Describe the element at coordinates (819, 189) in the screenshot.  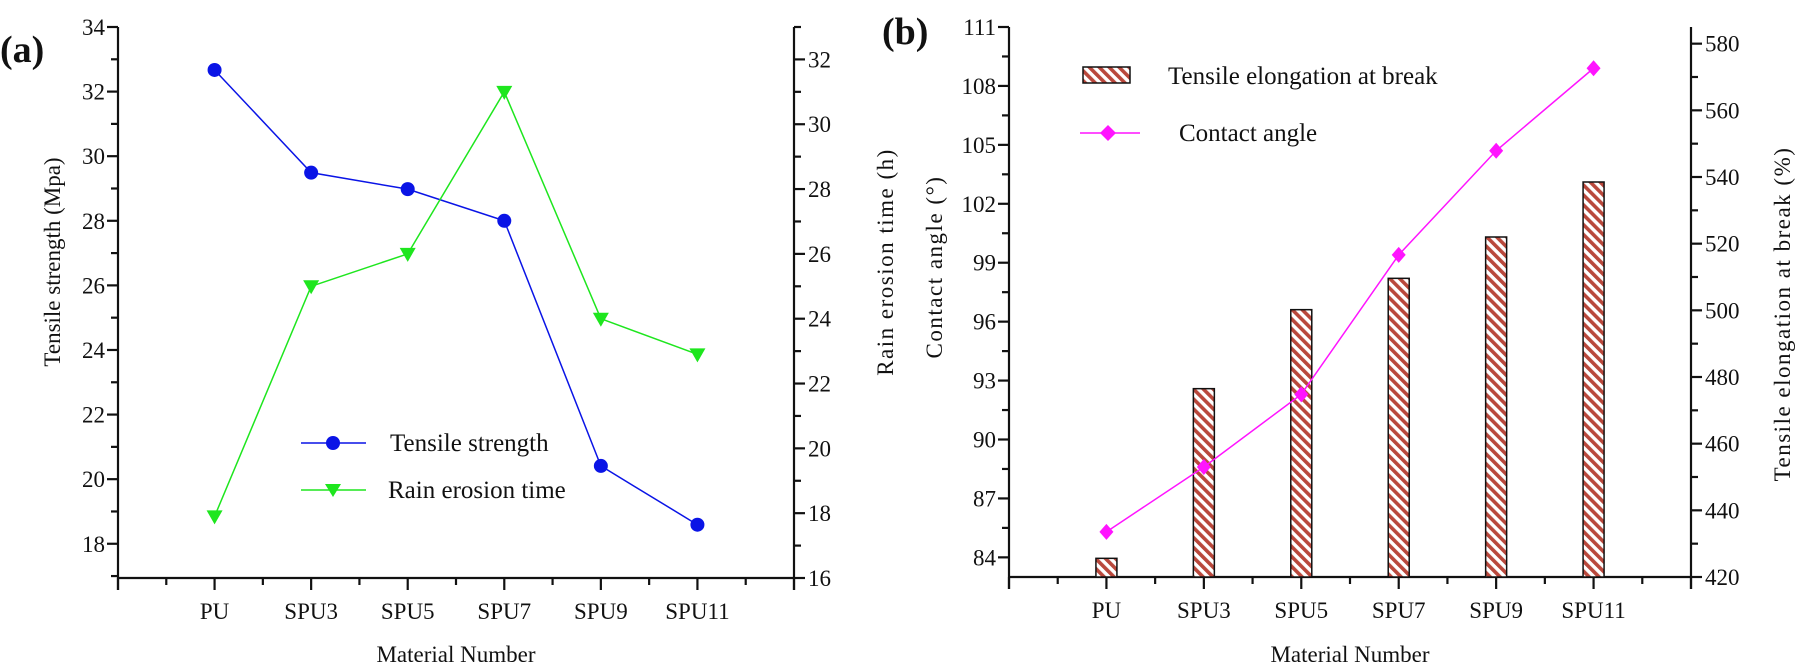
I see `y-right-tick-label: 28` at that location.